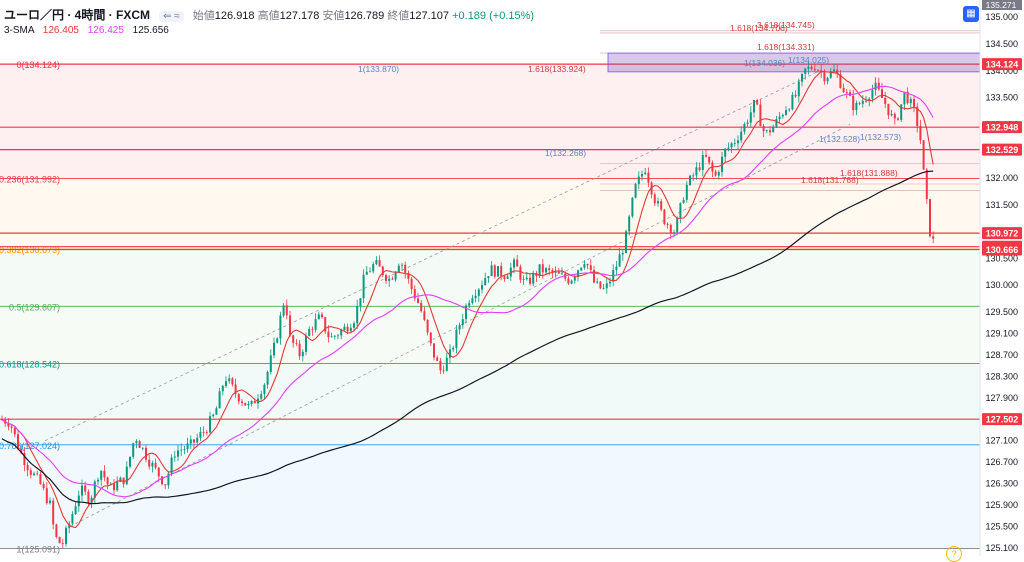 The height and width of the screenshot is (562, 1024). Describe the element at coordinates (1002, 5) in the screenshot. I see `top-price-badge` at that location.